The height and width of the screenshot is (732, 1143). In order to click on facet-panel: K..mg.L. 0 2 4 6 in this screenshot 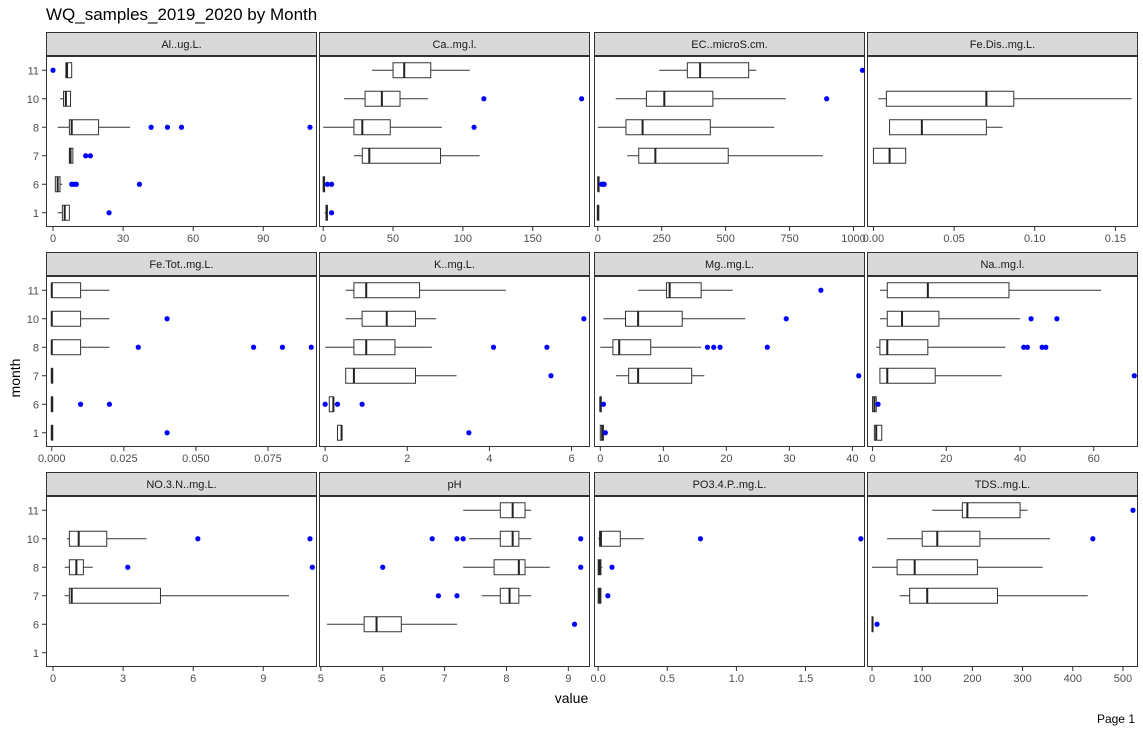, I will do `click(454, 358)`.